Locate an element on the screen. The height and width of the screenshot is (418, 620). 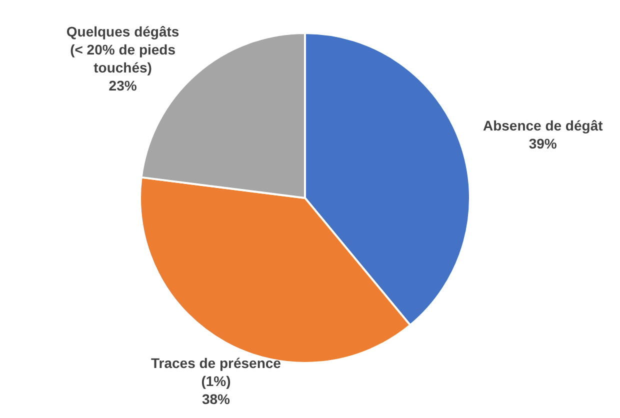
slice-label: Quelques dégâts (< 20% de pieds touchés) is located at coordinates (123, 49).